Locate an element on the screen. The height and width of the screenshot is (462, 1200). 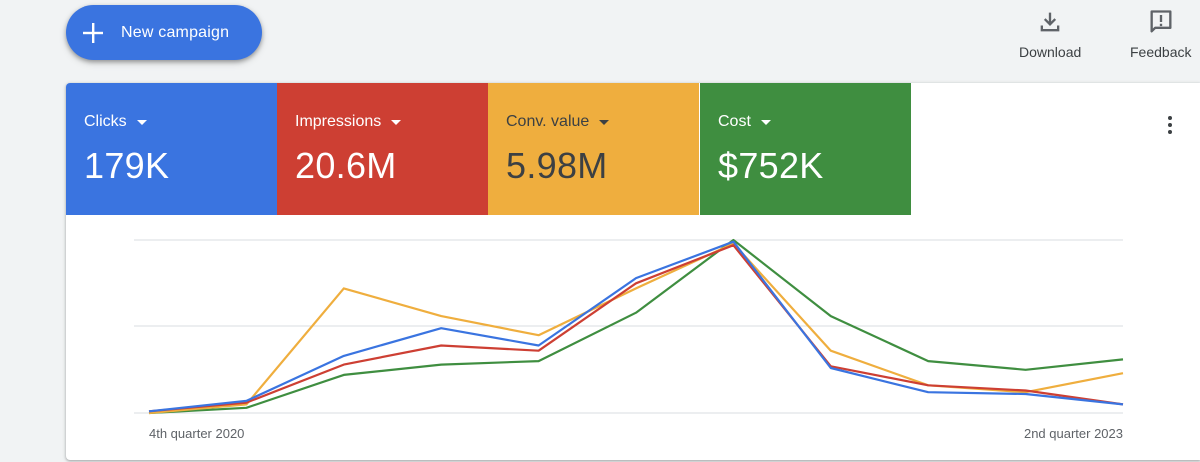
metric-cost-label: Cost is located at coordinates (734, 121).